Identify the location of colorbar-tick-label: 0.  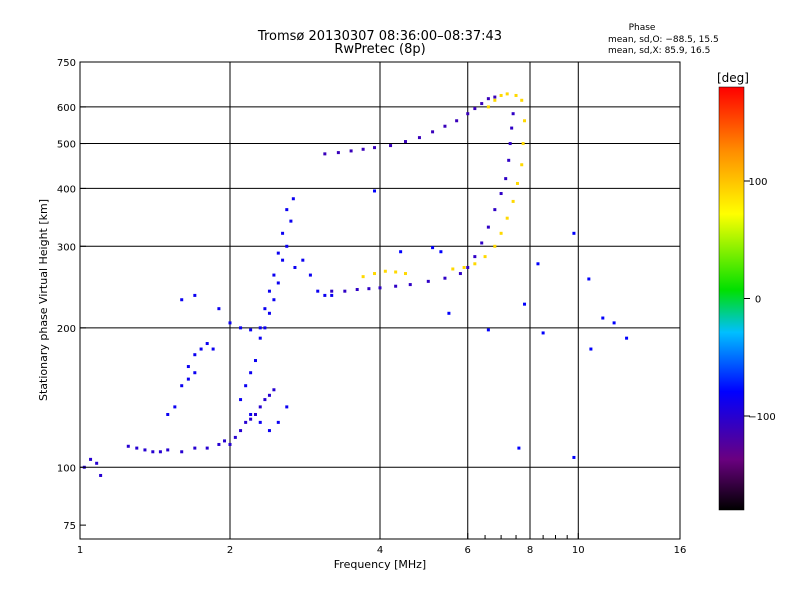
(758, 300).